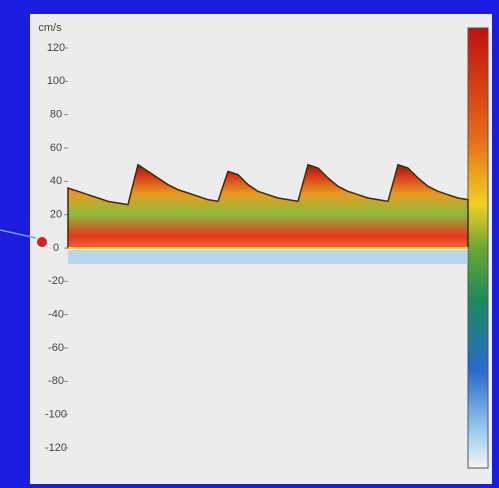 The image size is (499, 488). I want to click on pointer, so click(18, 234).